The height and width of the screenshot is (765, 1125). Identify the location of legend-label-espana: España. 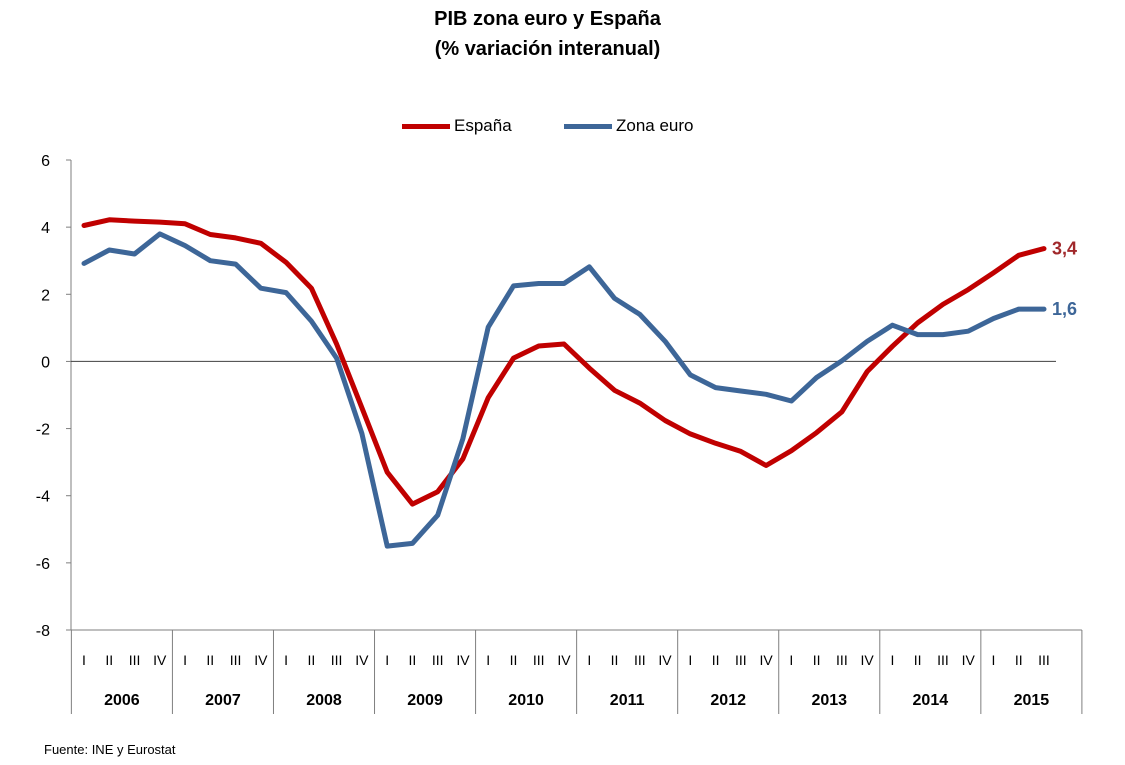
(483, 125).